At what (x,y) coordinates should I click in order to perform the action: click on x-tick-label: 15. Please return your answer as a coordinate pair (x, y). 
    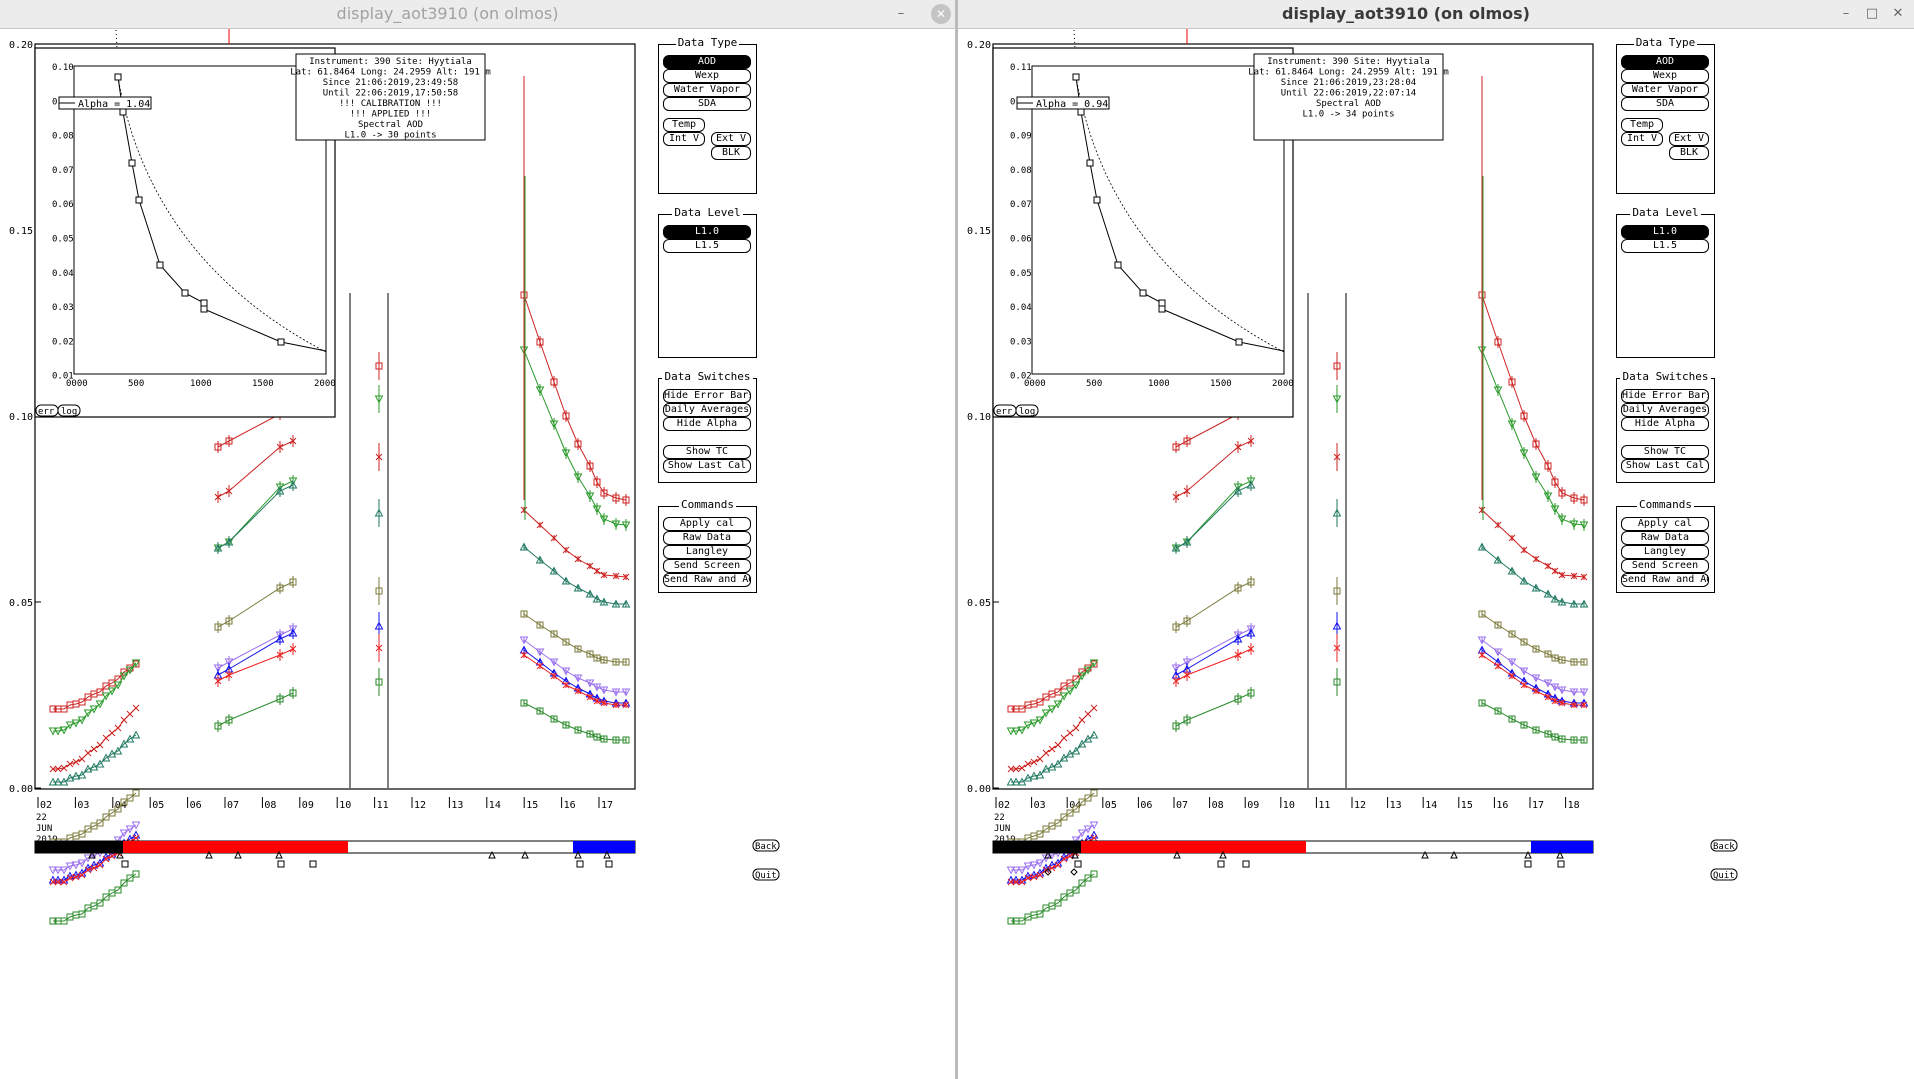
    Looking at the image, I should click on (1467, 805).